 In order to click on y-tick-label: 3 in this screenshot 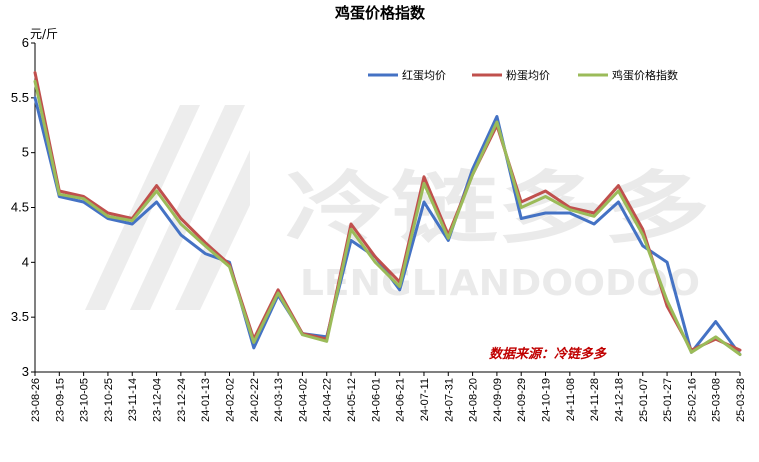, I will do `click(25, 371)`.